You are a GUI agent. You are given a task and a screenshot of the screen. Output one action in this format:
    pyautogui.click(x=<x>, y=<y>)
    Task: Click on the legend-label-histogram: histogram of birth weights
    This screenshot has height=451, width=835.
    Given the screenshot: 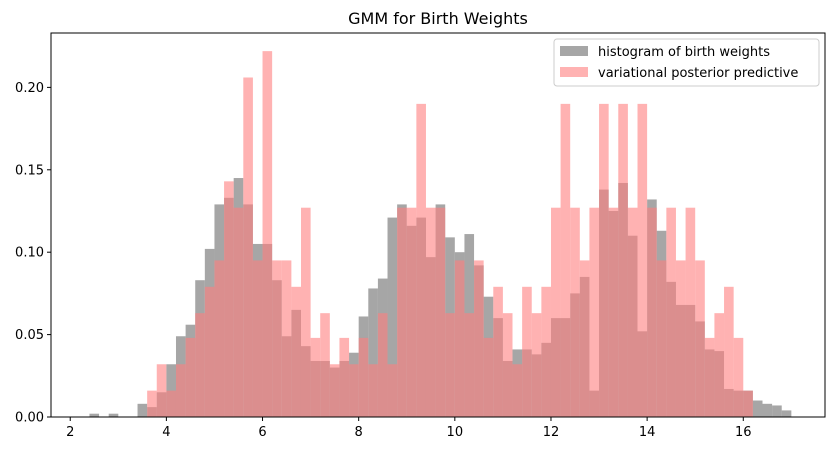 What is the action you would take?
    pyautogui.click(x=684, y=52)
    